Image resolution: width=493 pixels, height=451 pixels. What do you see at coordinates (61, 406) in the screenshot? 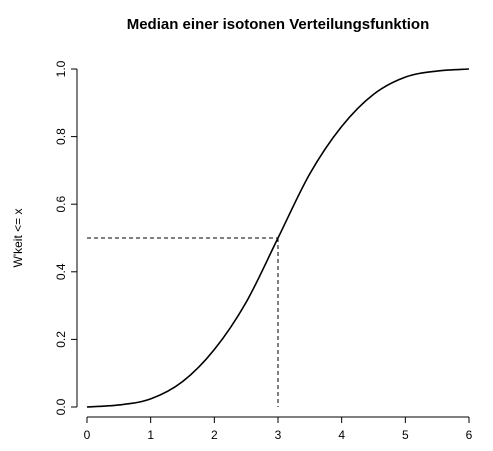
I see `y-tick-label: 0.0` at bounding box center [61, 406].